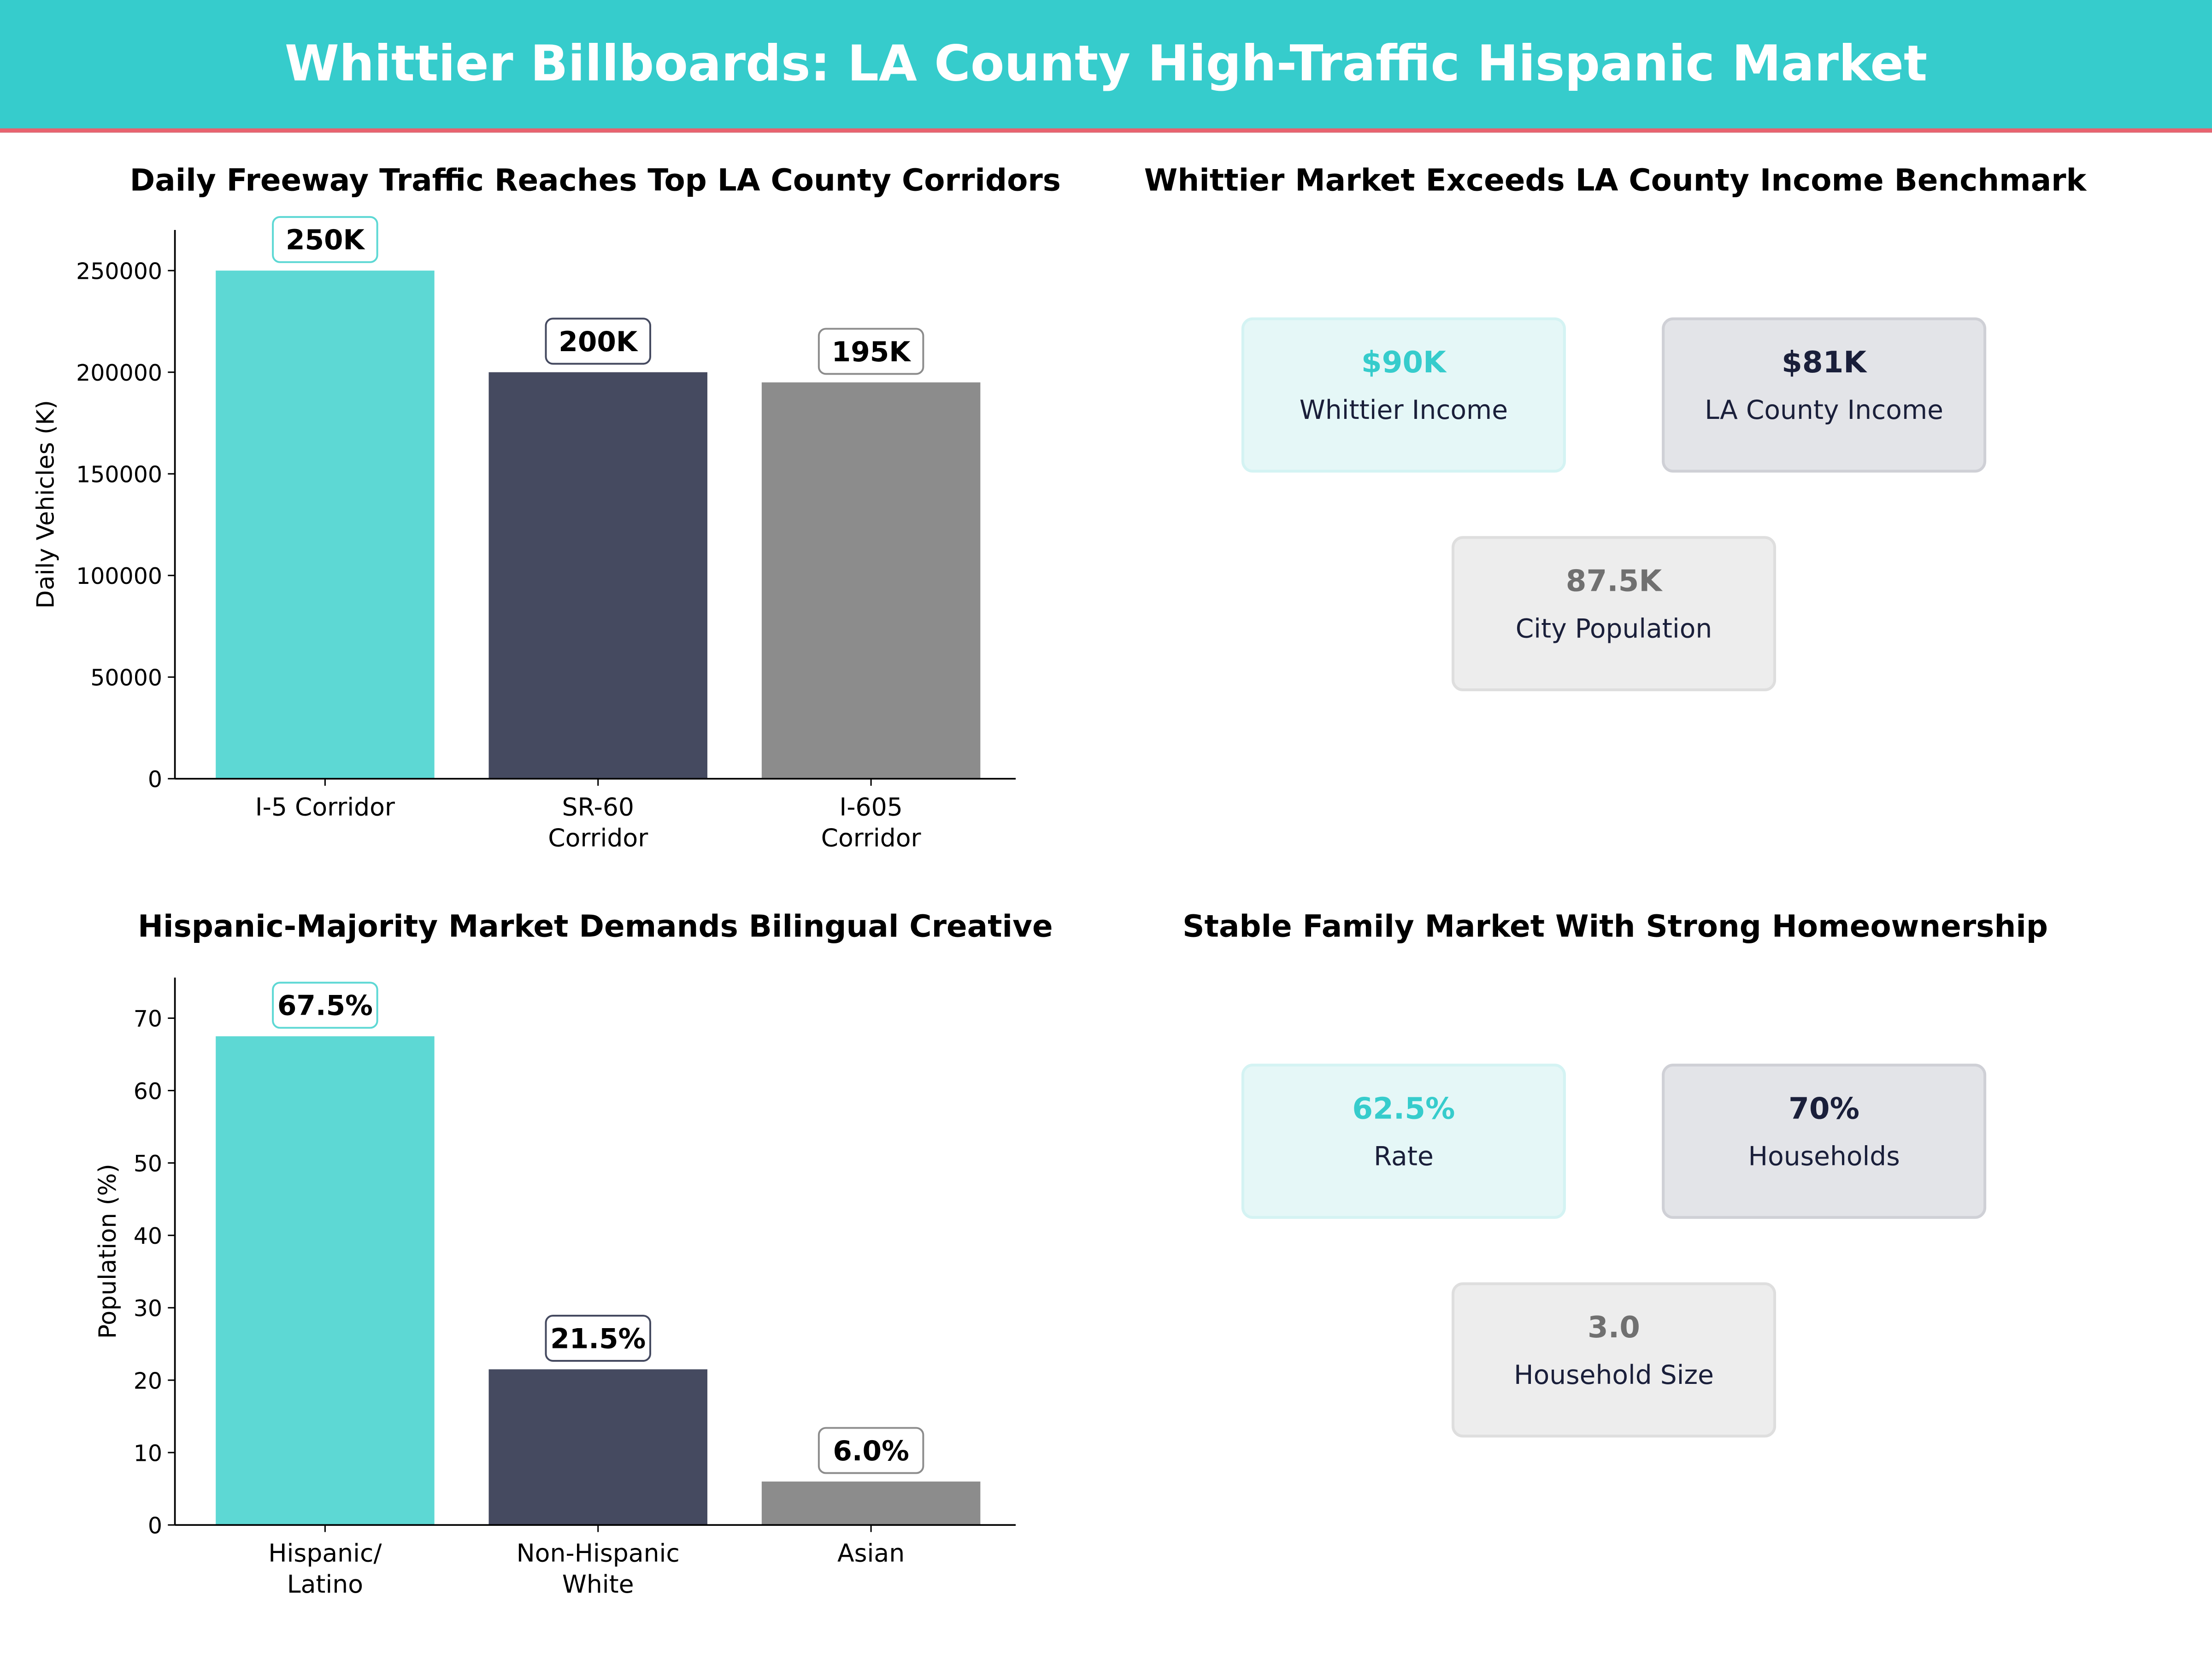 This screenshot has width=2212, height=1659. Describe the element at coordinates (148, 1308) in the screenshot. I see `y-tick-label: 30` at that location.